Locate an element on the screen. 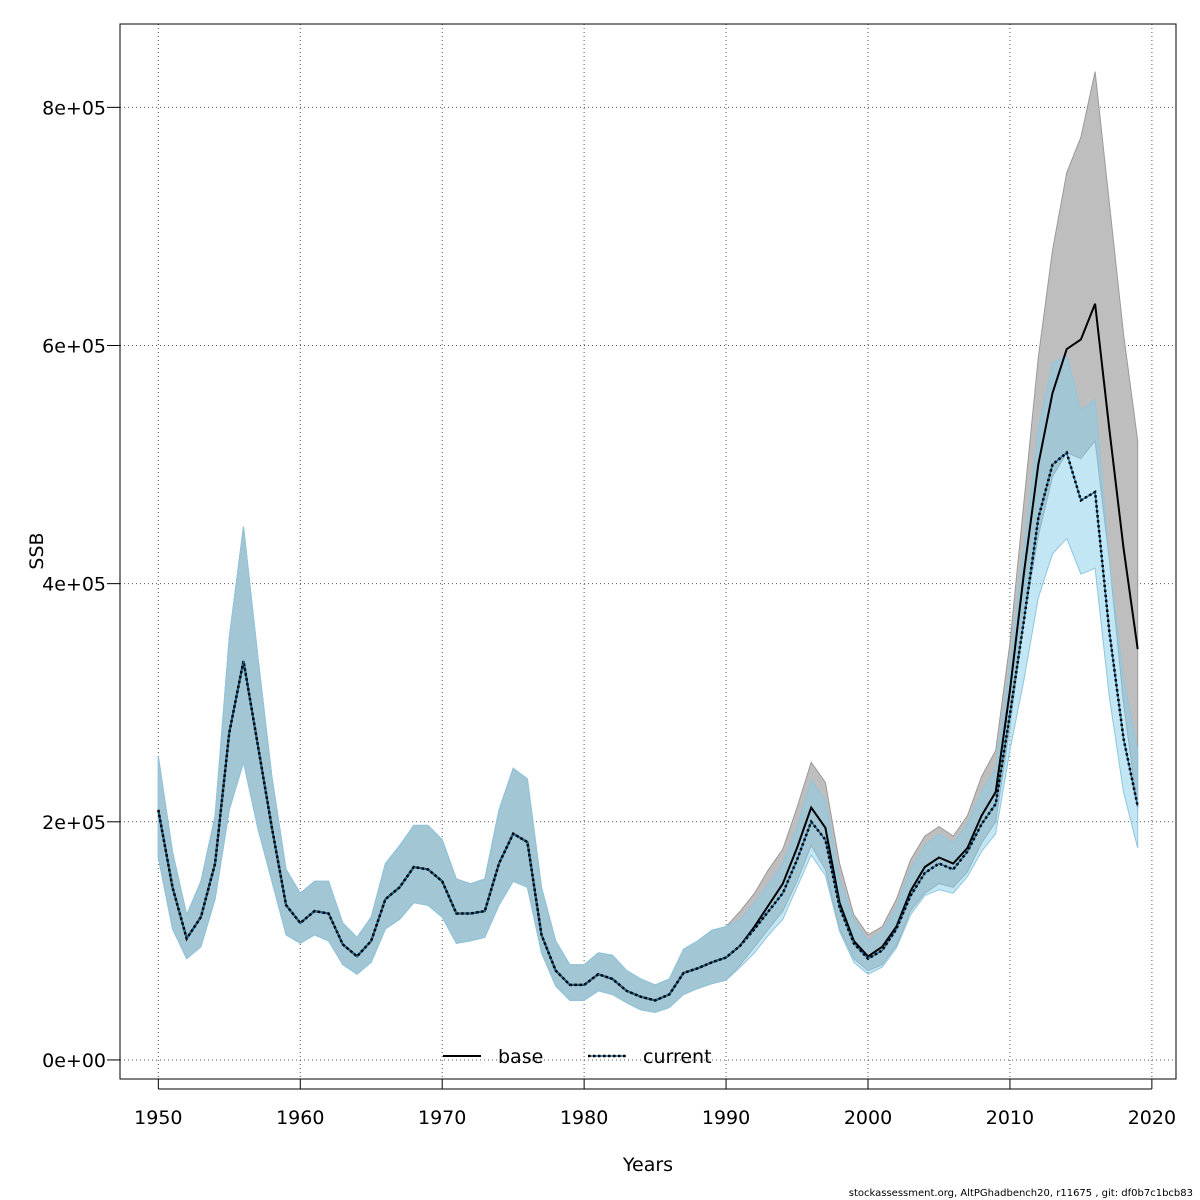  y-axis: 0e+00 2e+05 4e+05 6e+05 8e+05 is located at coordinates (81, 584).